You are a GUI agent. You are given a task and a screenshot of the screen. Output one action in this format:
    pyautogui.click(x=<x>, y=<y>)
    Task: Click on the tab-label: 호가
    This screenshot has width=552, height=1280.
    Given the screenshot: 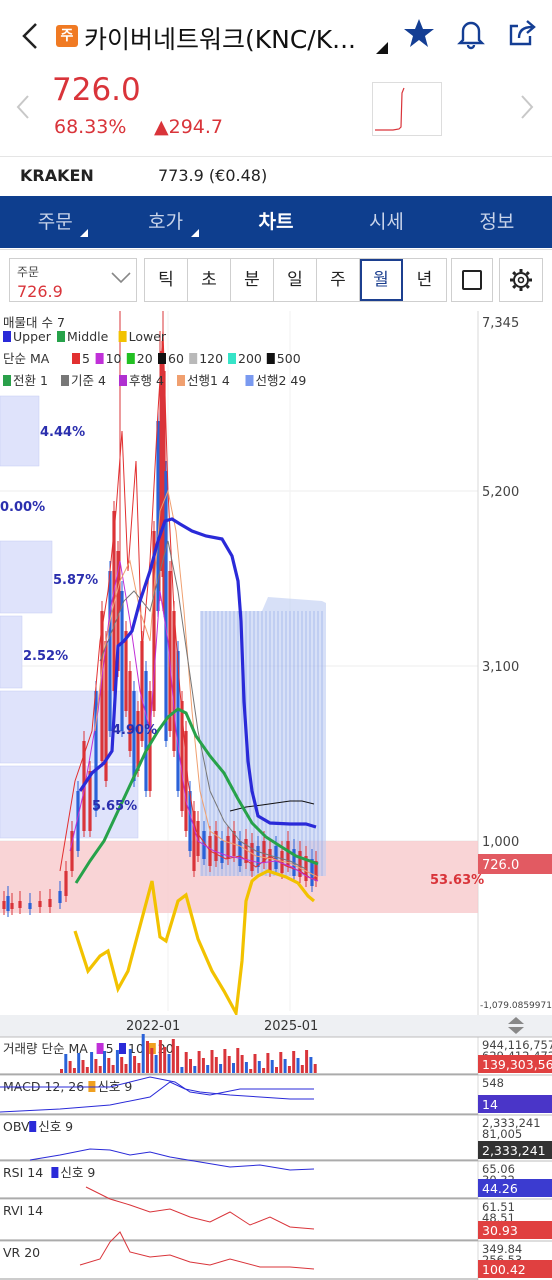 What is the action you would take?
    pyautogui.click(x=166, y=222)
    